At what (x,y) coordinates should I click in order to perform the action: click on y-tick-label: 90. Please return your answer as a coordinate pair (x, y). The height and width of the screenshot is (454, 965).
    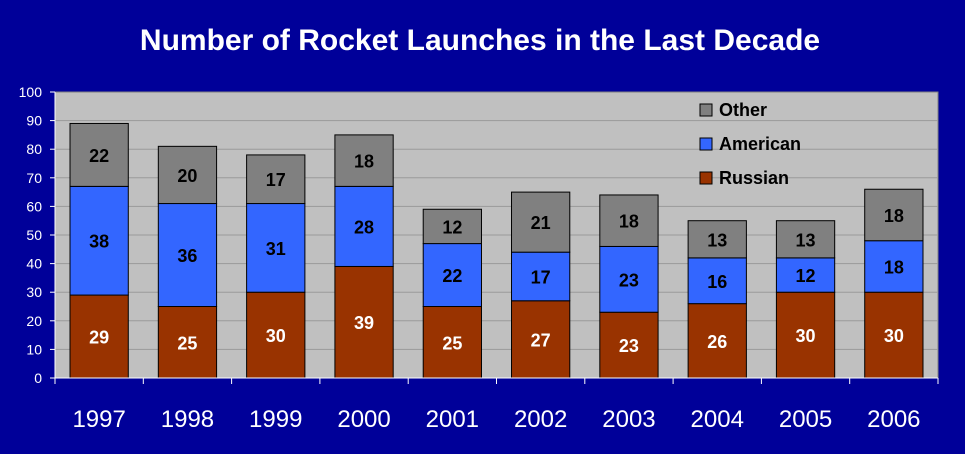
    Looking at the image, I should click on (34, 121).